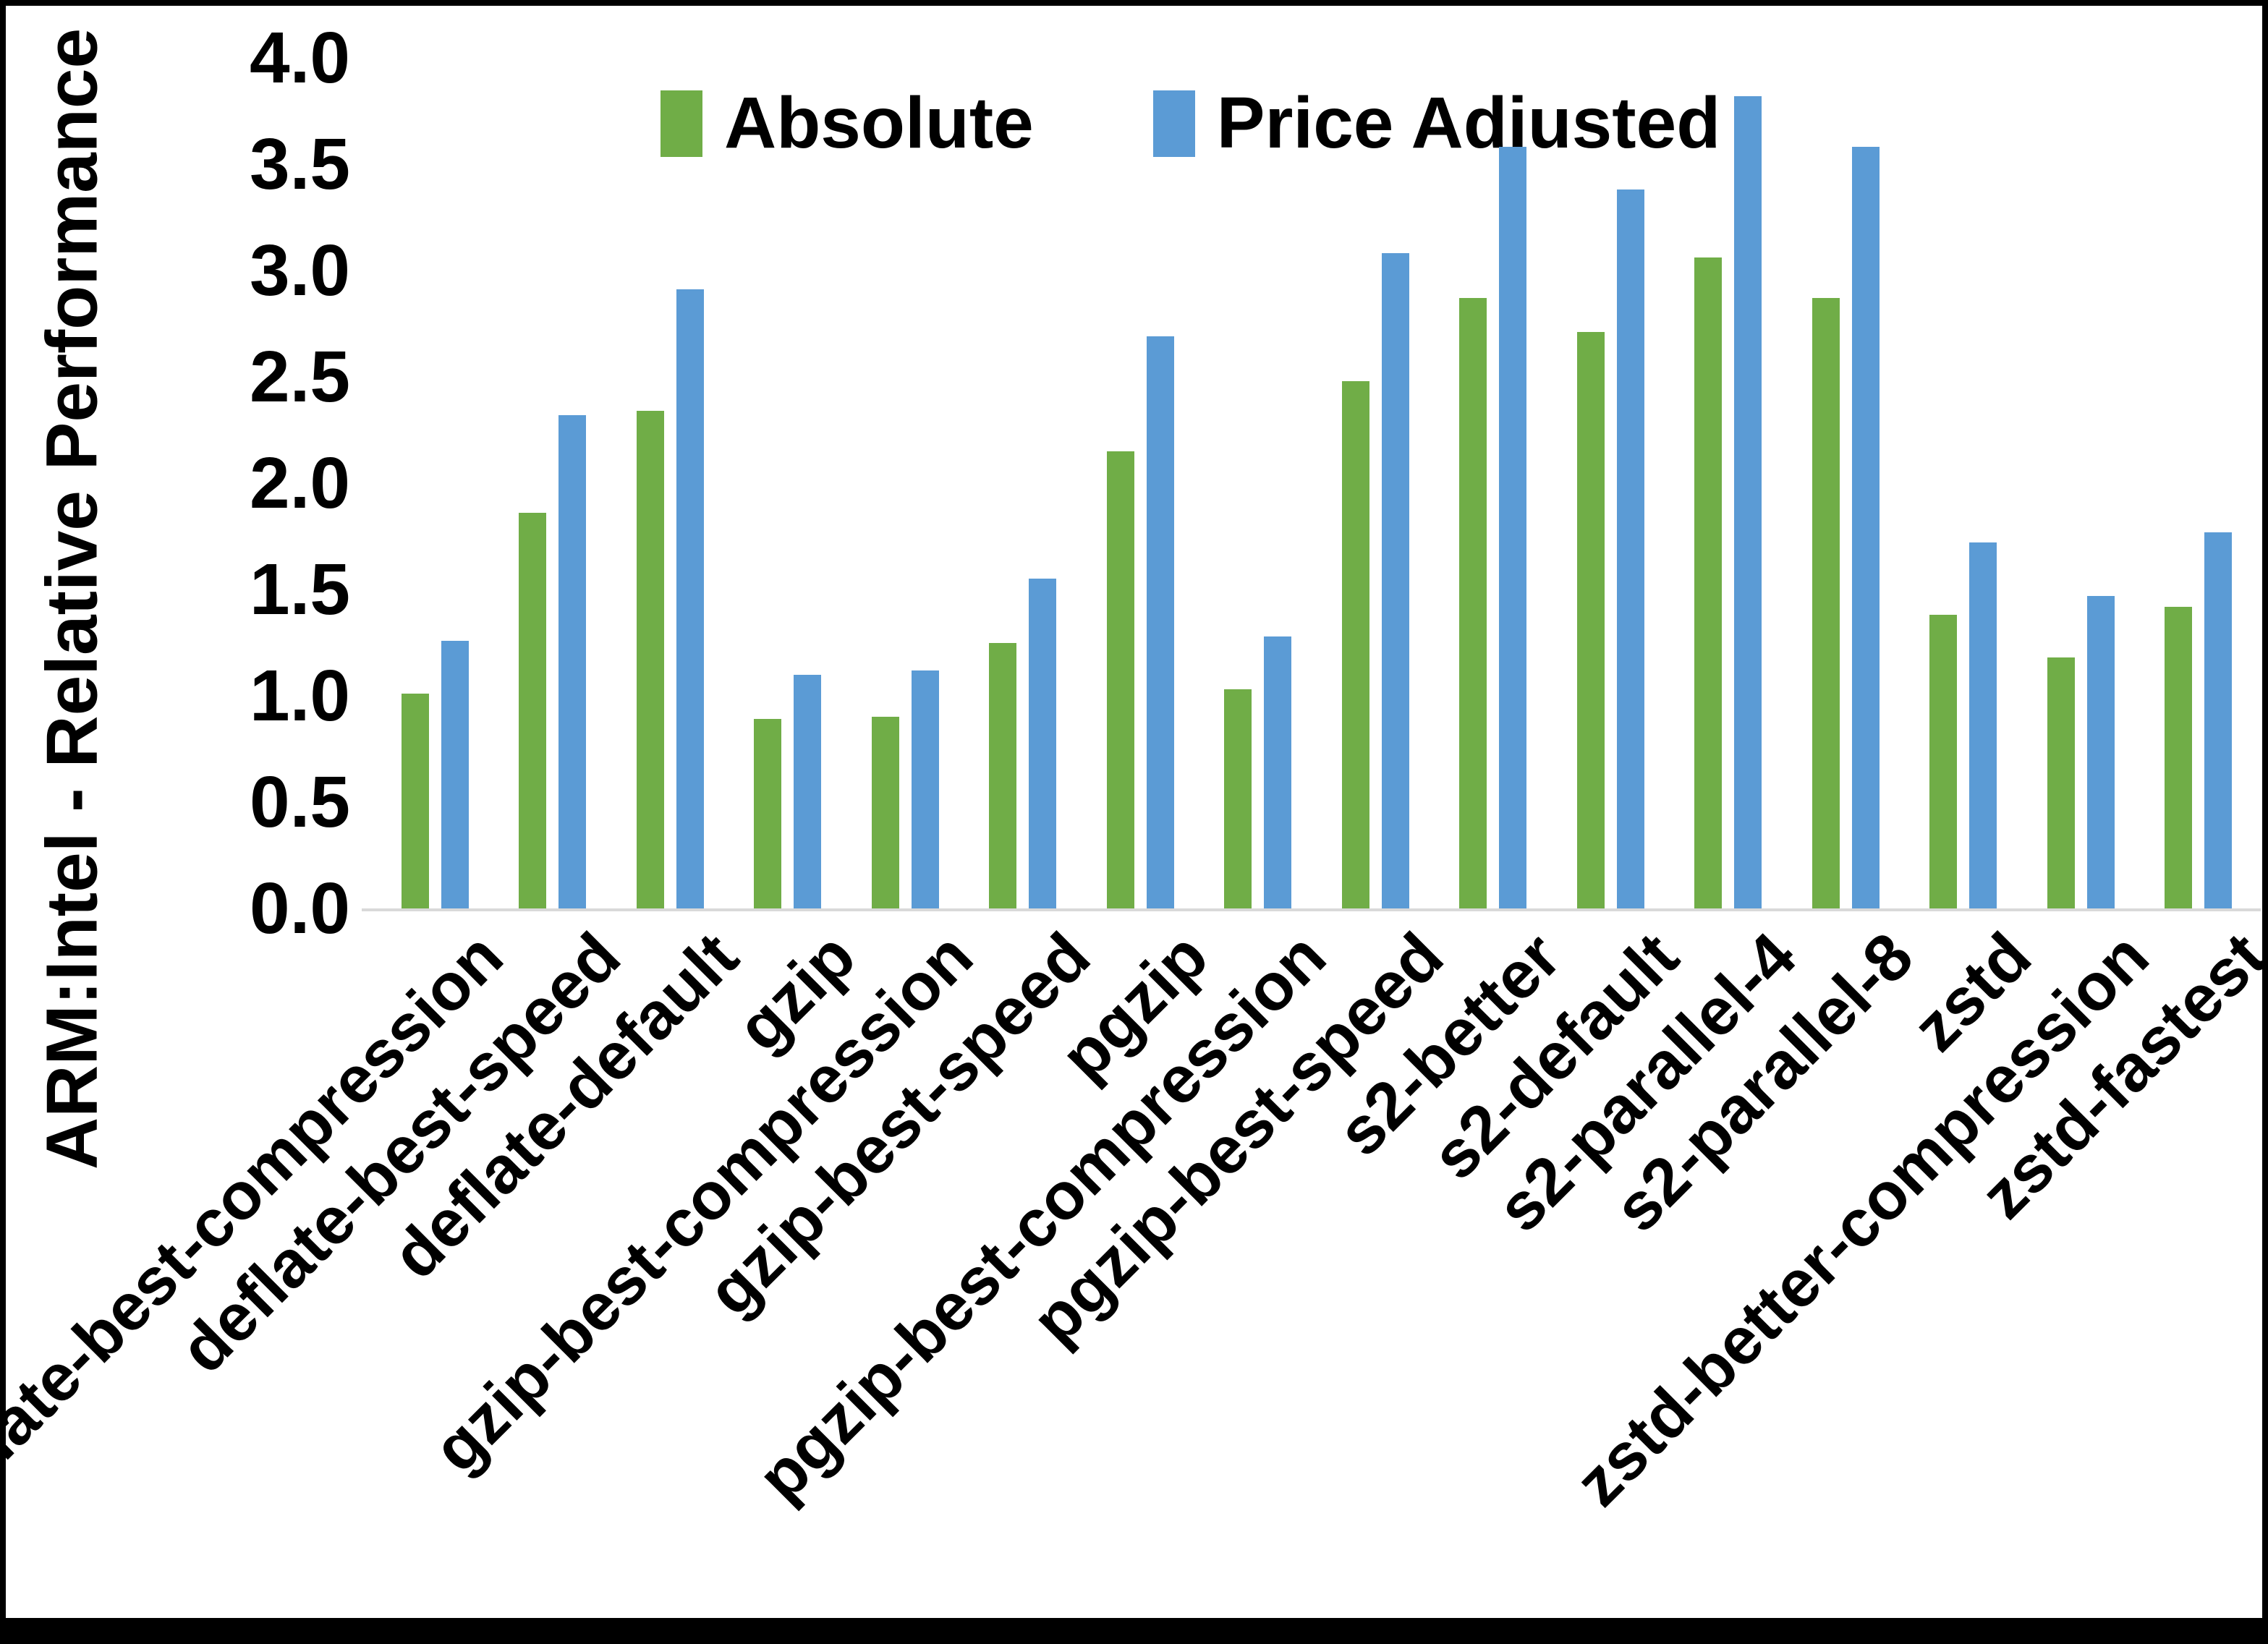 The image size is (2268, 1644). I want to click on y-tick-label: 2.0, so click(299, 483).